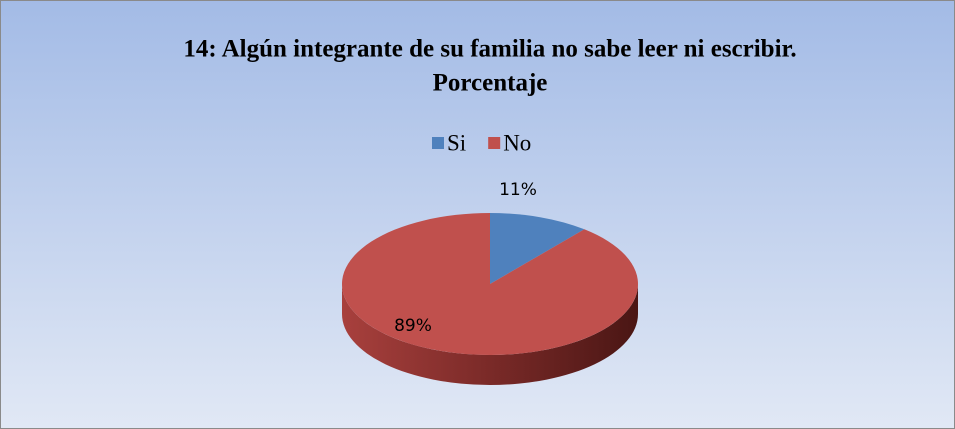 The image size is (955, 429). I want to click on data-label: 11%, so click(518, 190).